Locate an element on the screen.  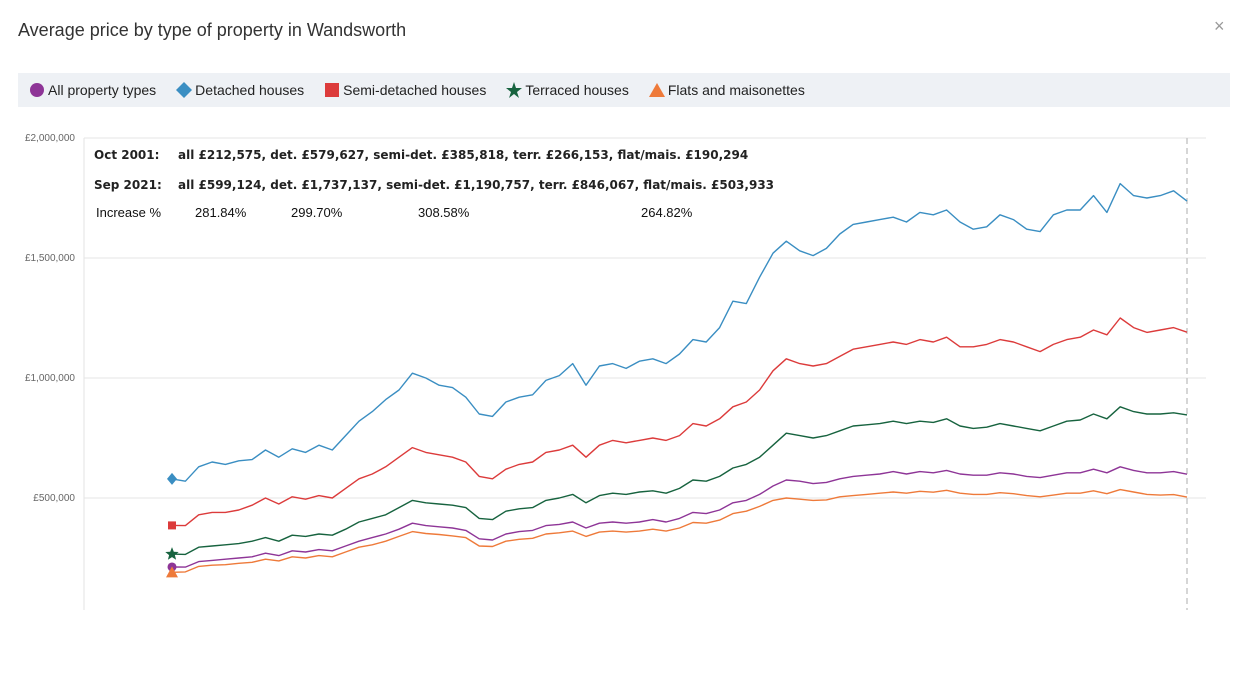
triangle-marker-icon is located at coordinates (656, 90).